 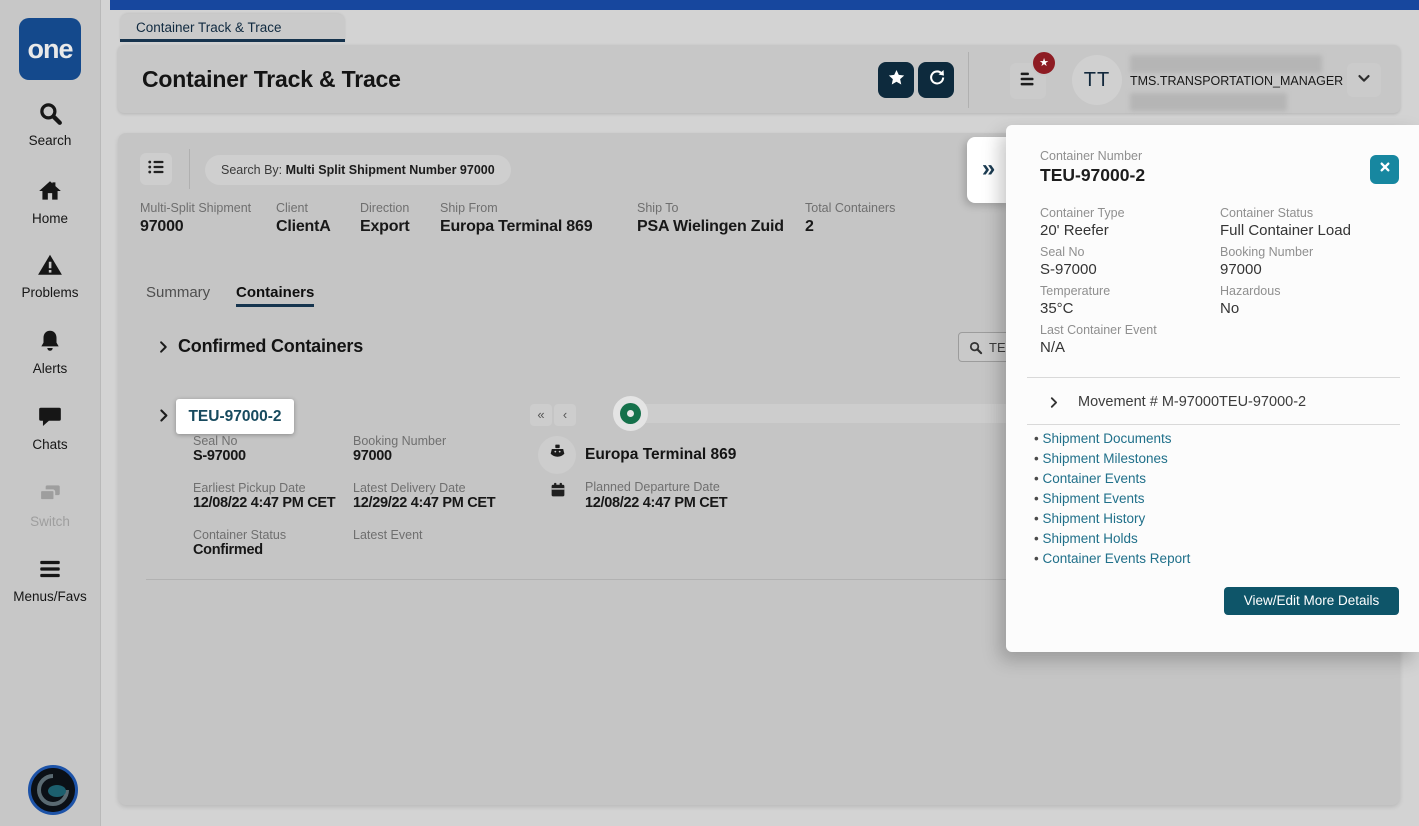 What do you see at coordinates (1093, 175) in the screenshot?
I see `popup-title: TEU-97000-2` at bounding box center [1093, 175].